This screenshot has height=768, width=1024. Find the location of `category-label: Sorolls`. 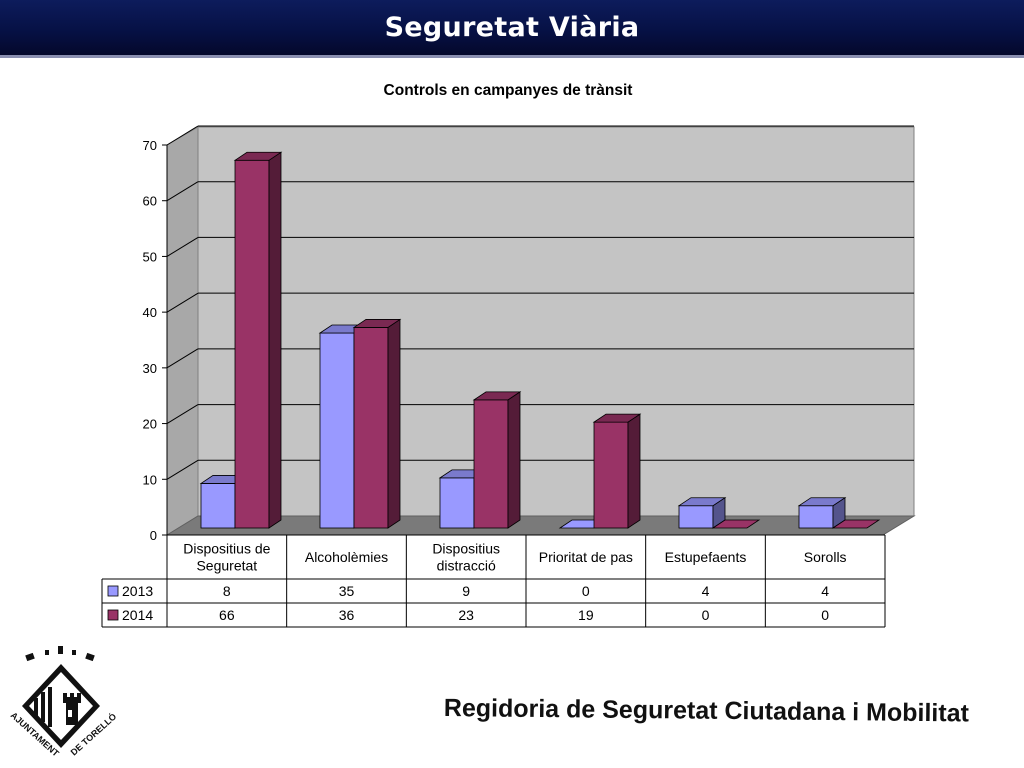

category-label: Sorolls is located at coordinates (825, 557).